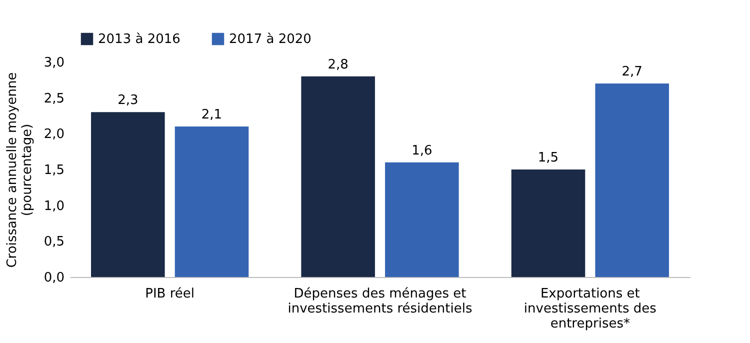  Describe the element at coordinates (338, 64) in the screenshot. I see `data-label: 2,8` at that location.